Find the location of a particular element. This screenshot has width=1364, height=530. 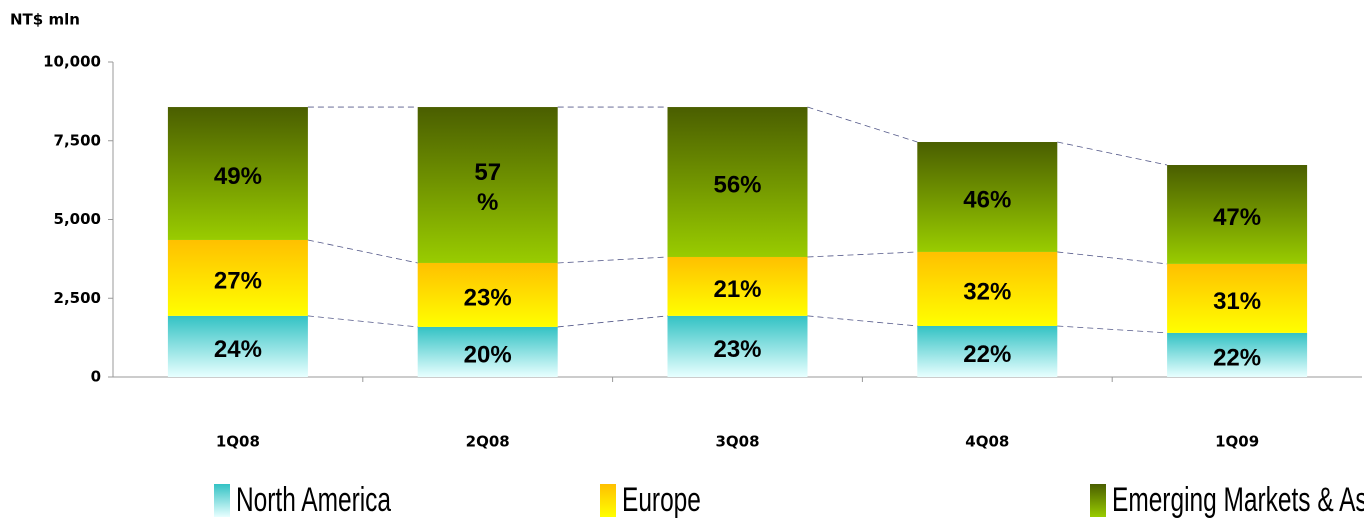

y-axis-label: NT$ mln is located at coordinates (45, 20).